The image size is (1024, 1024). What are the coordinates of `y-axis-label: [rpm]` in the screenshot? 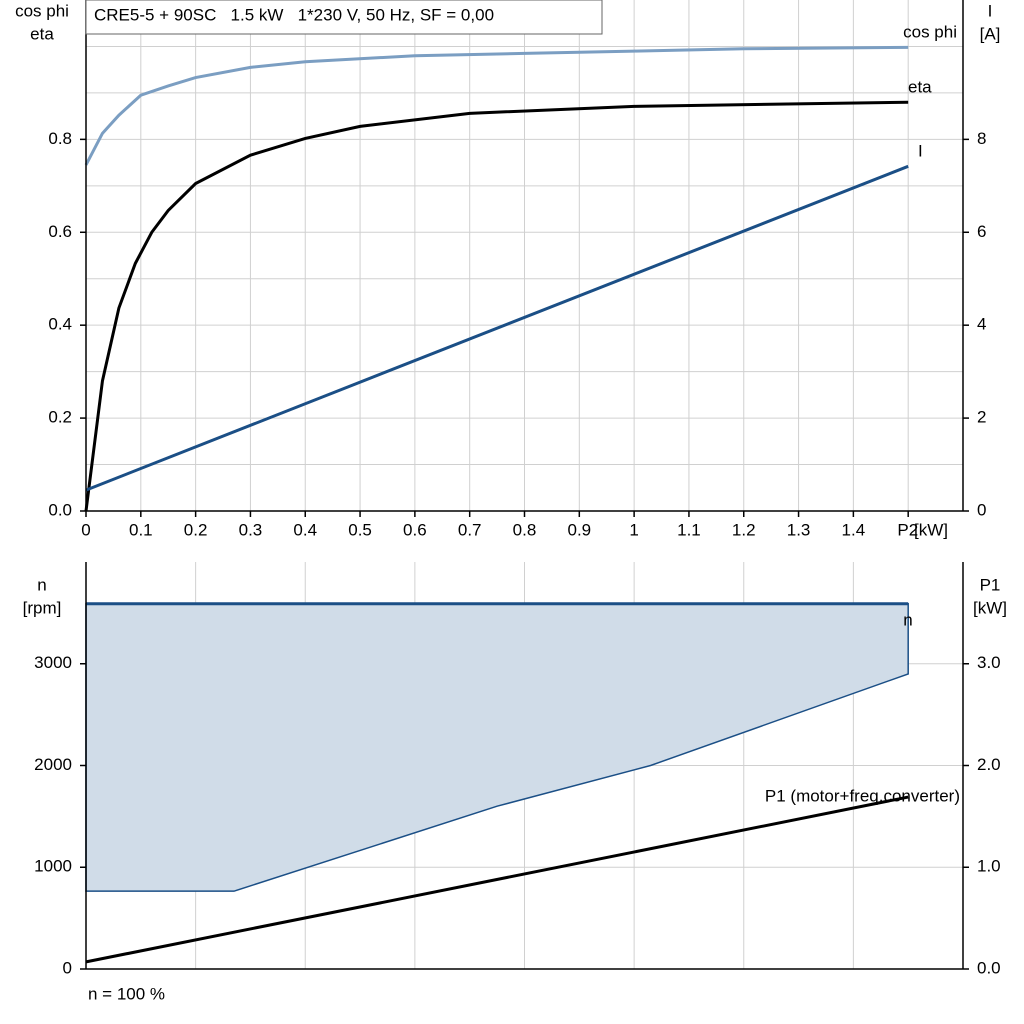 It's located at (42, 607).